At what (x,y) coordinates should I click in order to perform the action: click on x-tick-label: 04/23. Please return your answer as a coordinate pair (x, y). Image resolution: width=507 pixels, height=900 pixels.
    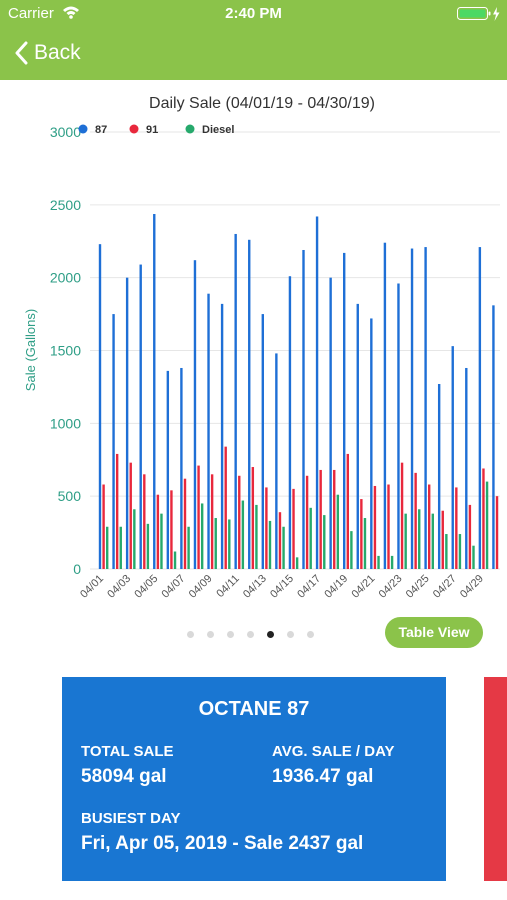
    Looking at the image, I should click on (391, 587).